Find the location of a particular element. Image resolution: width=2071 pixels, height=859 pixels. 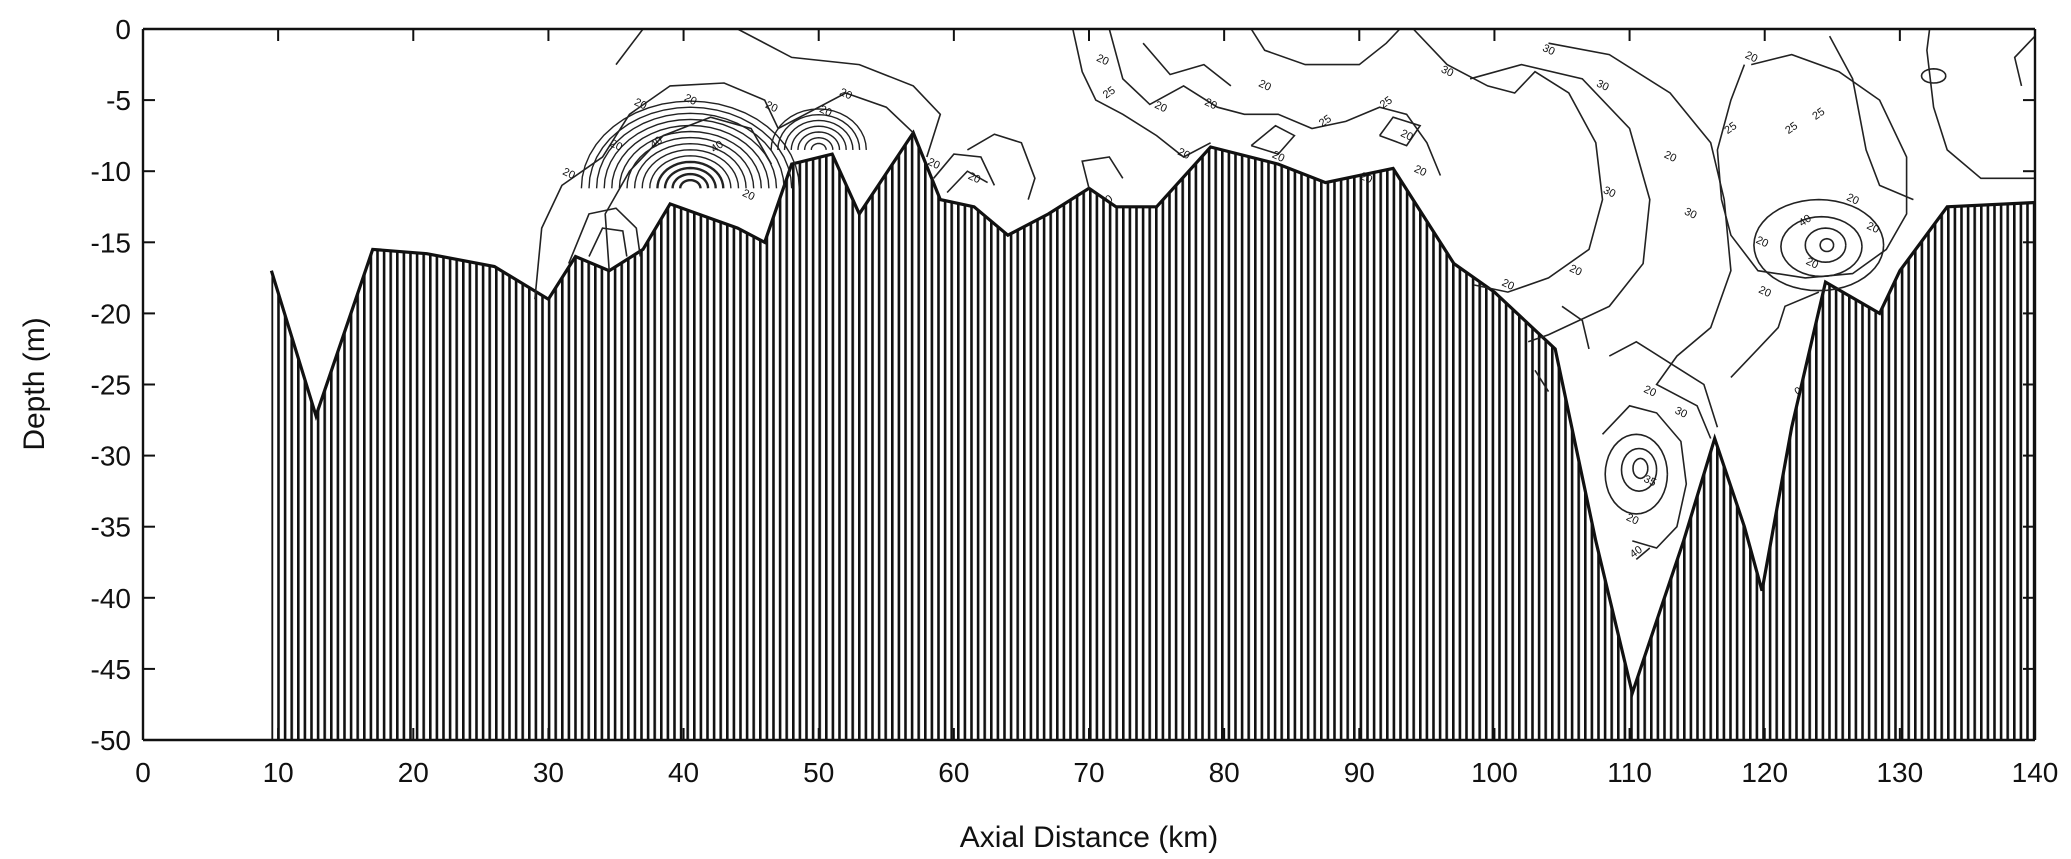

x-tick-label: 0 is located at coordinates (143, 772).